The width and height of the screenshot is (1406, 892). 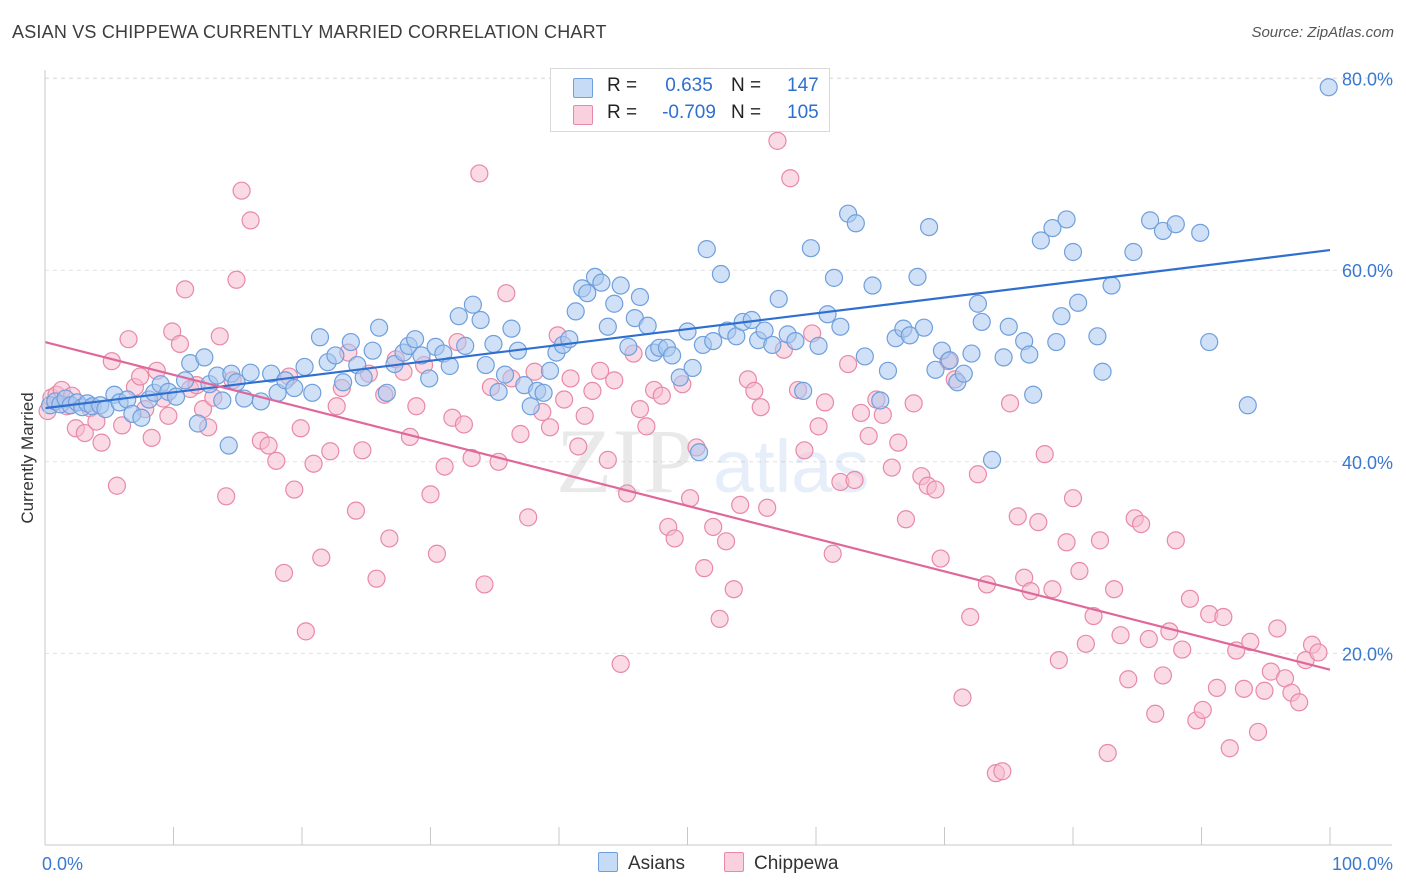 What do you see at coordinates (1362, 864) in the screenshot?
I see `x-tick-label: 100.0%` at bounding box center [1362, 864].